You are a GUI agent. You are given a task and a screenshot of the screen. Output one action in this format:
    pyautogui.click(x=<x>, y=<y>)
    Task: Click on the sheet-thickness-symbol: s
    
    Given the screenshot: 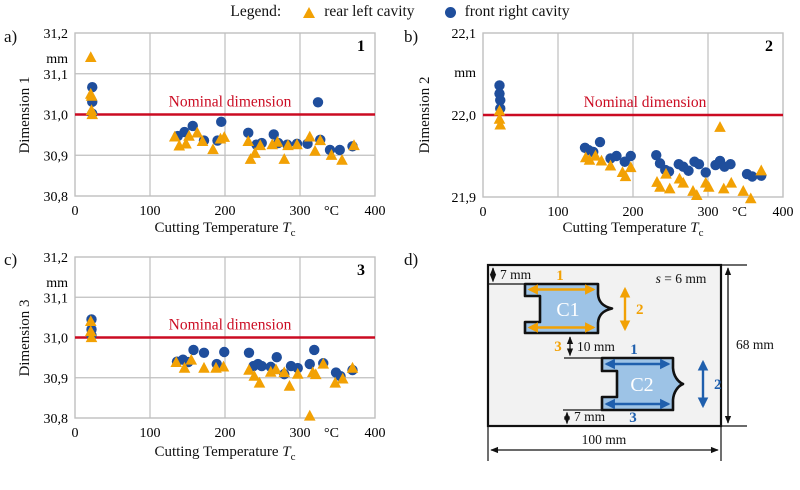 What is the action you would take?
    pyautogui.click(x=658, y=278)
    